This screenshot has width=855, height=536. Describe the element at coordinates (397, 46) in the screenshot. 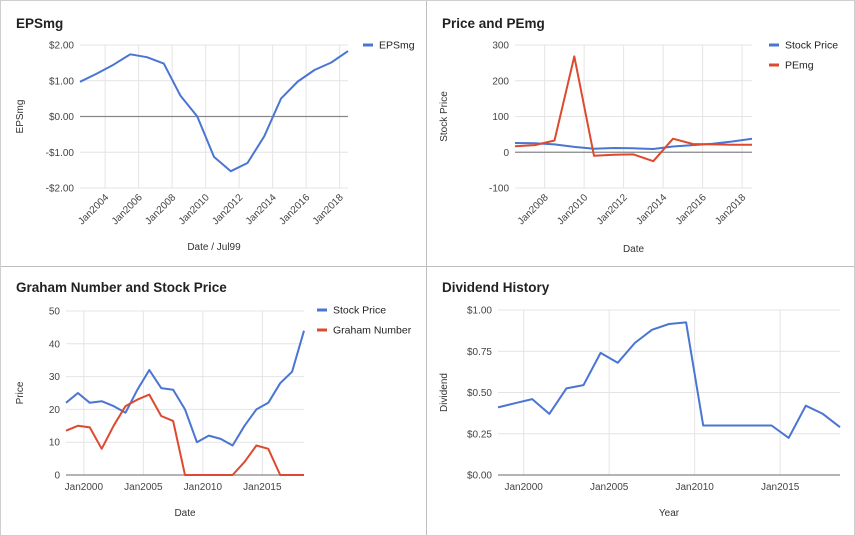

I see `legend-label: EPSmg` at that location.